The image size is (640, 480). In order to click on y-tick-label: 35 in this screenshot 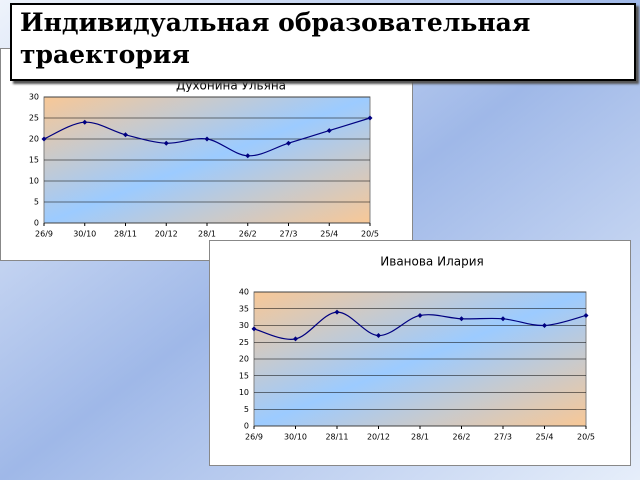, I will do `click(244, 308)`.